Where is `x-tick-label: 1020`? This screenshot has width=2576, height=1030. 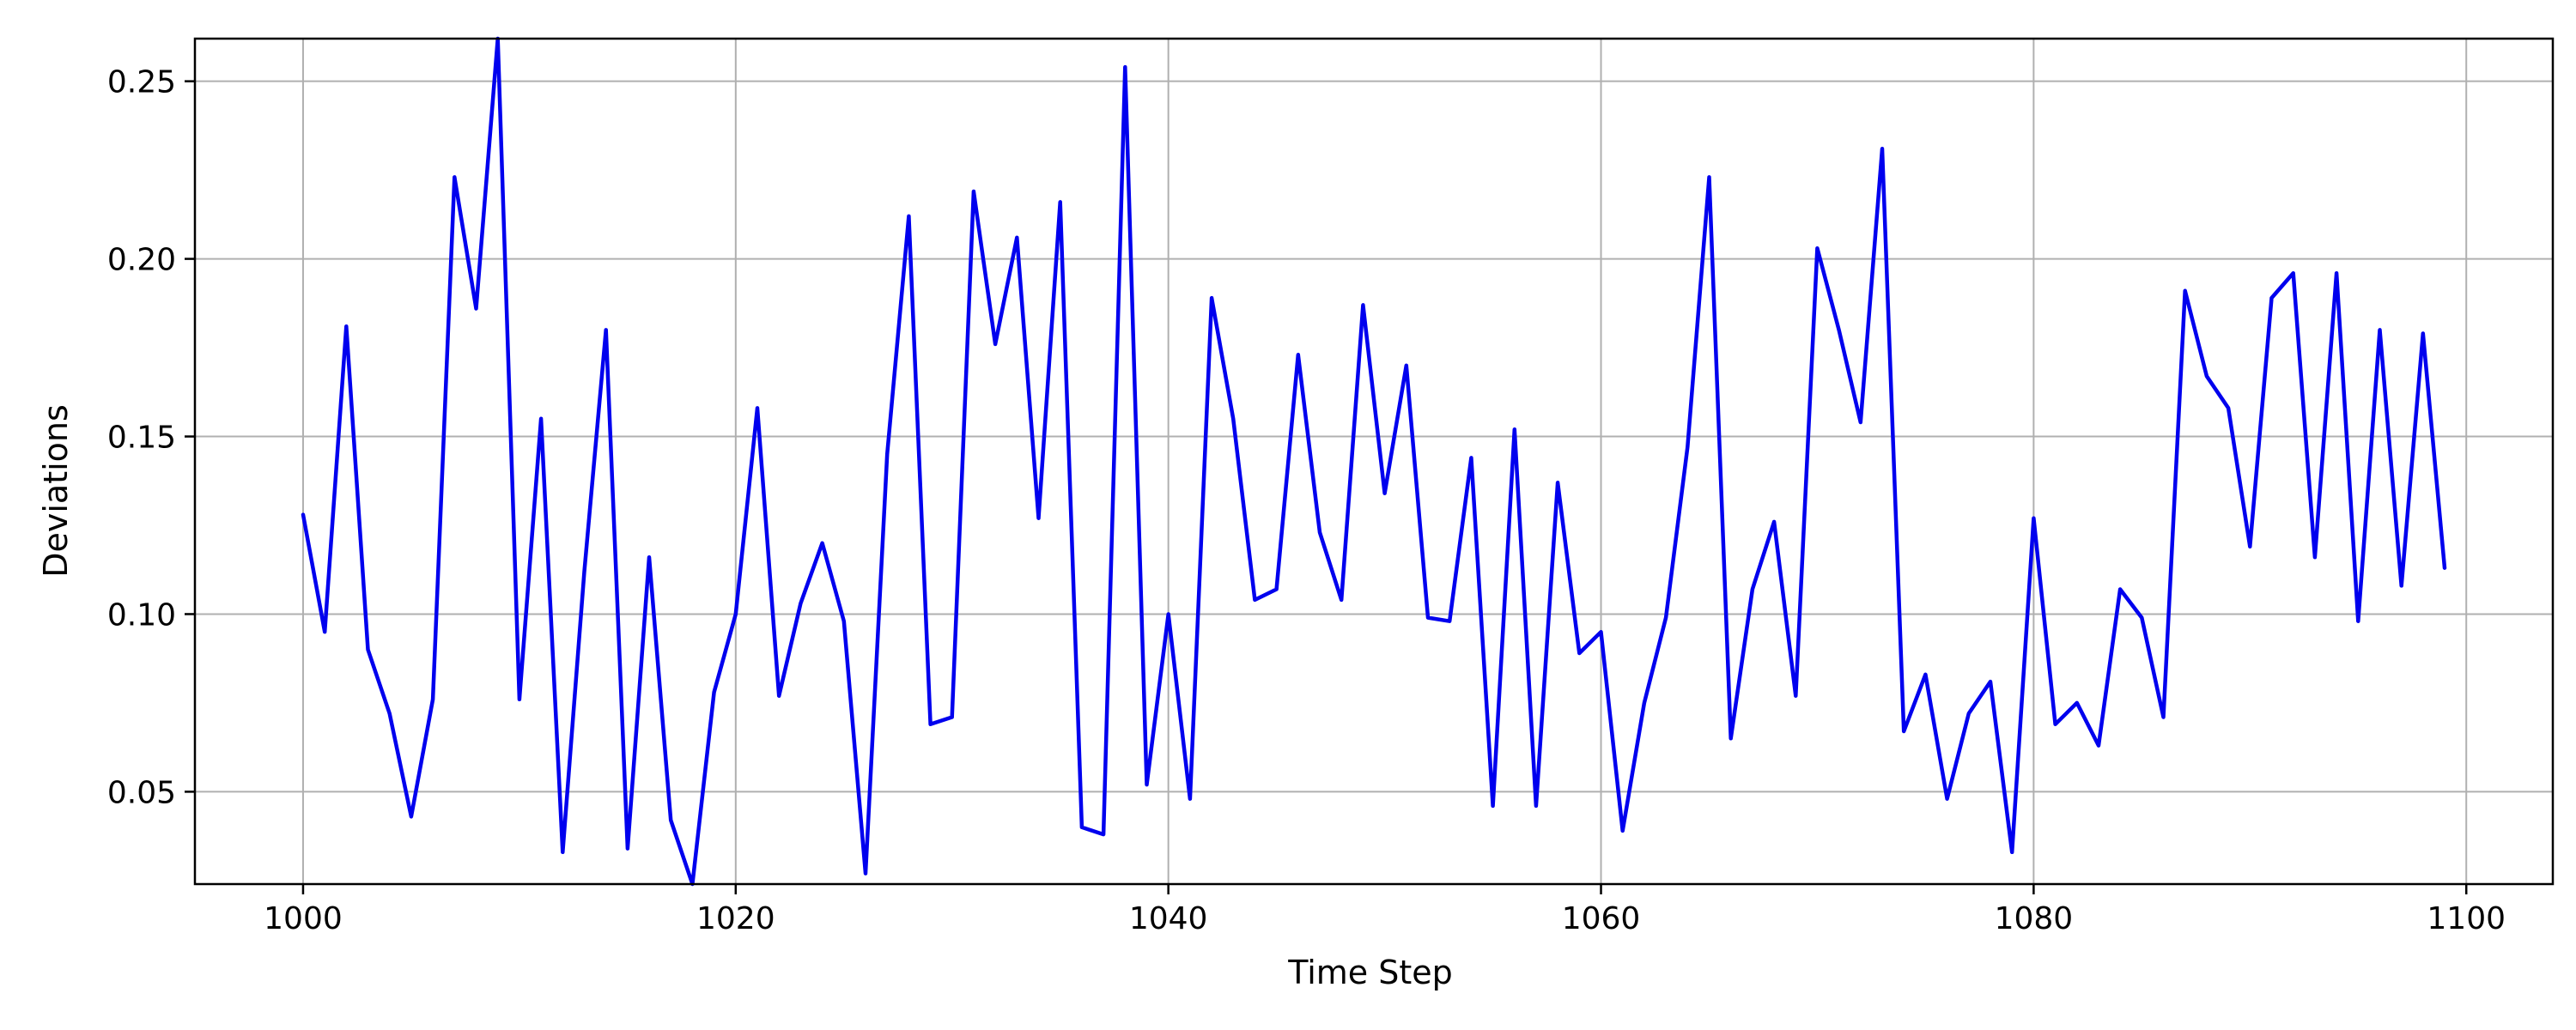 x-tick-label: 1020 is located at coordinates (735, 918).